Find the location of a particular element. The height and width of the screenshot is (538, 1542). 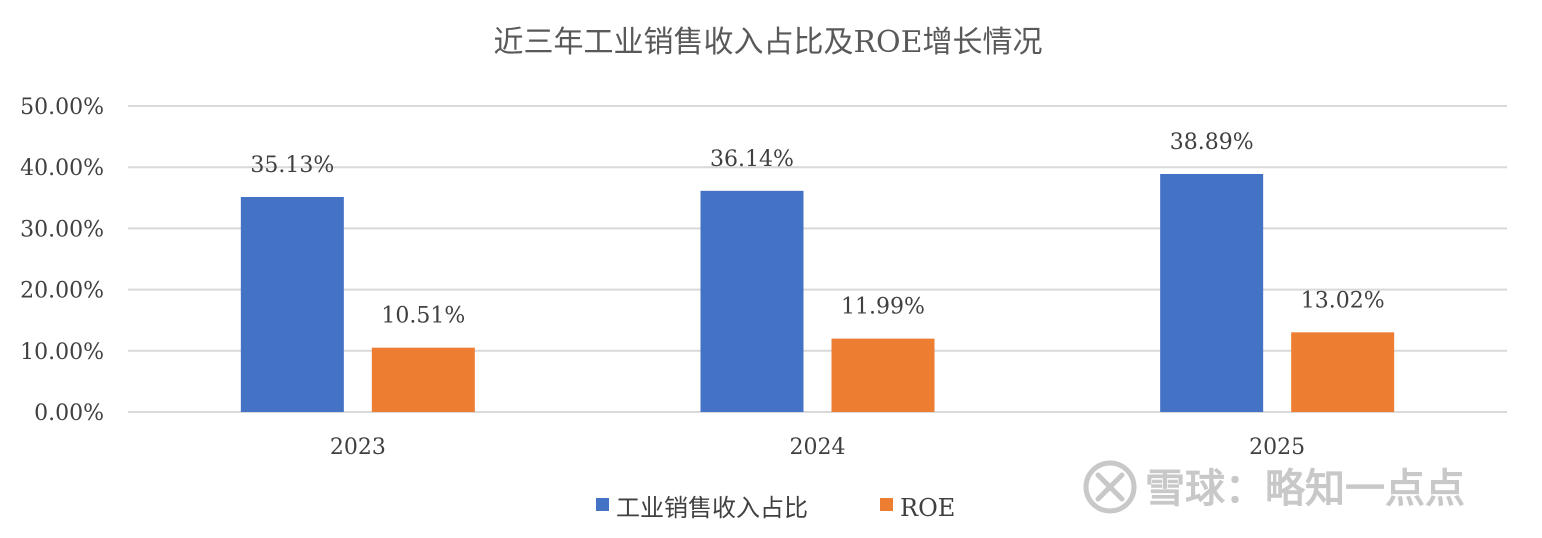

legend: 工业销售收入占比 ROE is located at coordinates (775, 508).